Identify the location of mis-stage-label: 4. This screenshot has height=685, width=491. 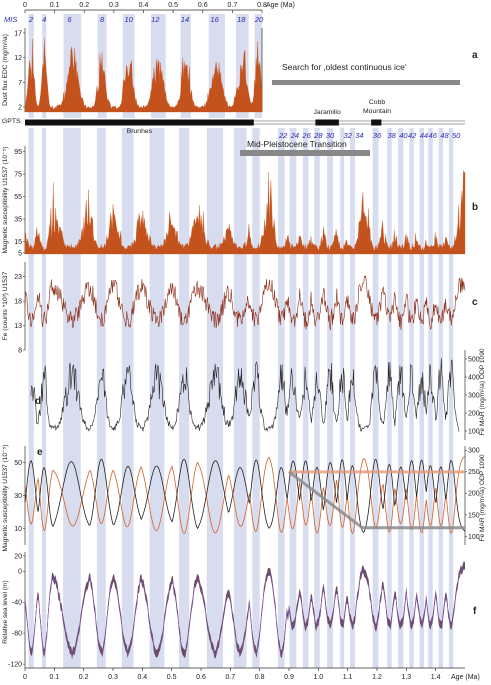
(44, 19).